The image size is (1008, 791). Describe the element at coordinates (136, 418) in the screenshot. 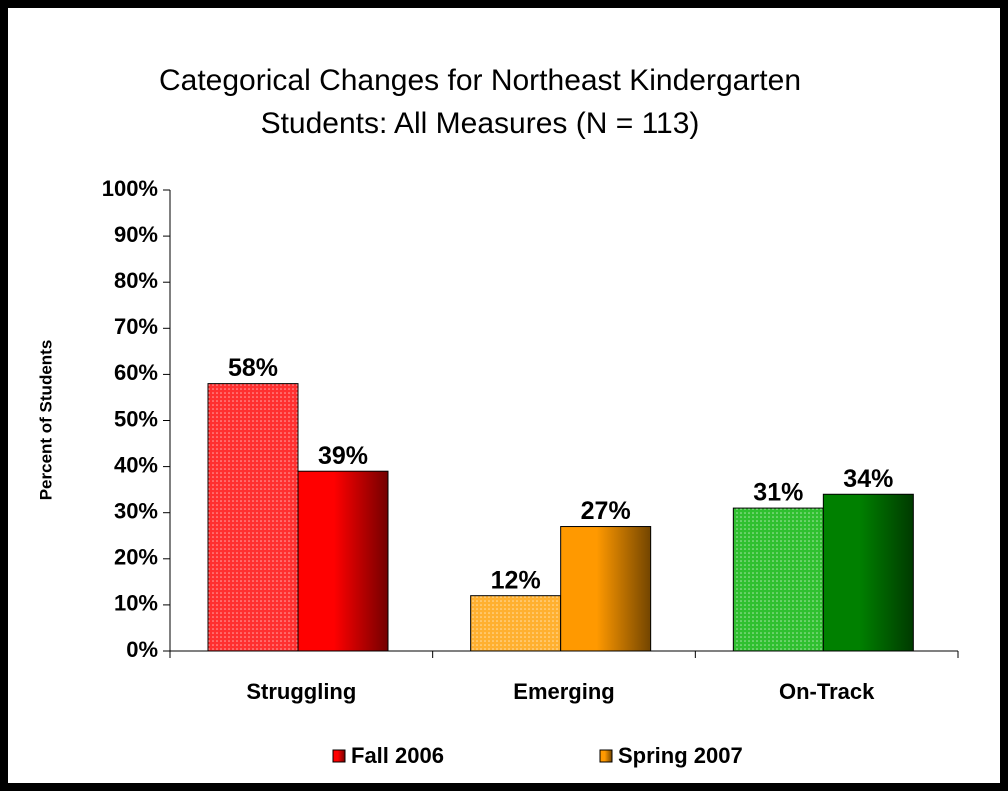

I see `y-tick-label: 50%` at that location.